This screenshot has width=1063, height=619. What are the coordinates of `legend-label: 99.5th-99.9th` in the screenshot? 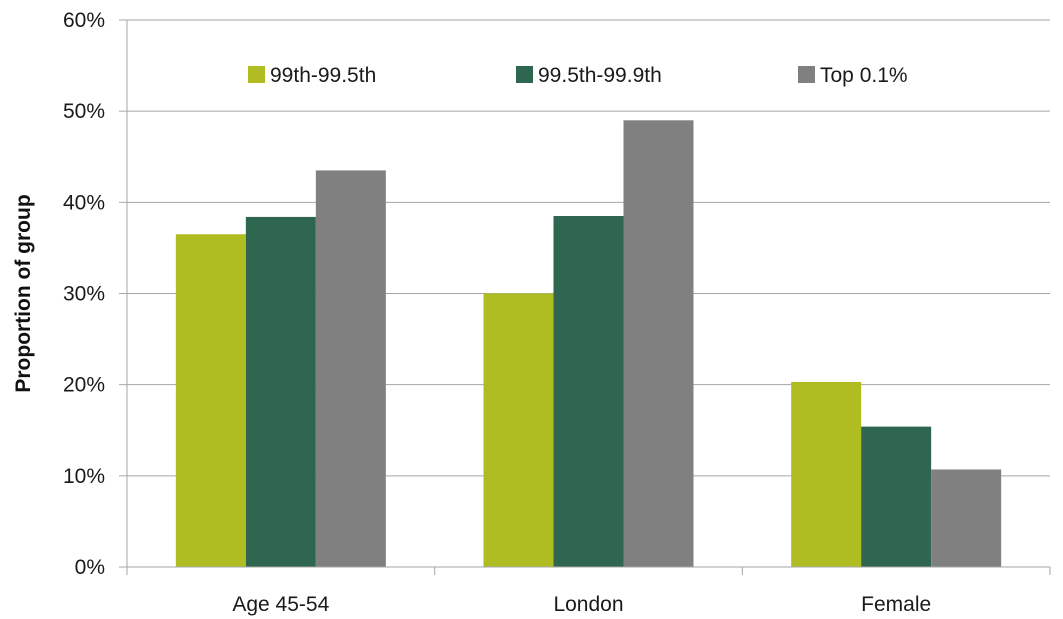 It's located at (600, 75).